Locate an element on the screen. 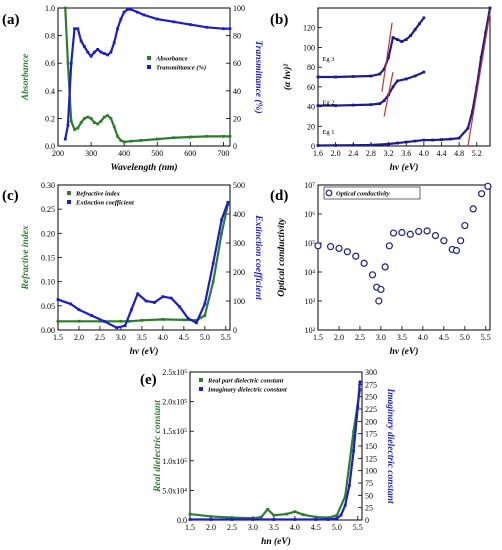 The image size is (502, 550). y2-tick-label: 40 is located at coordinates (237, 91).